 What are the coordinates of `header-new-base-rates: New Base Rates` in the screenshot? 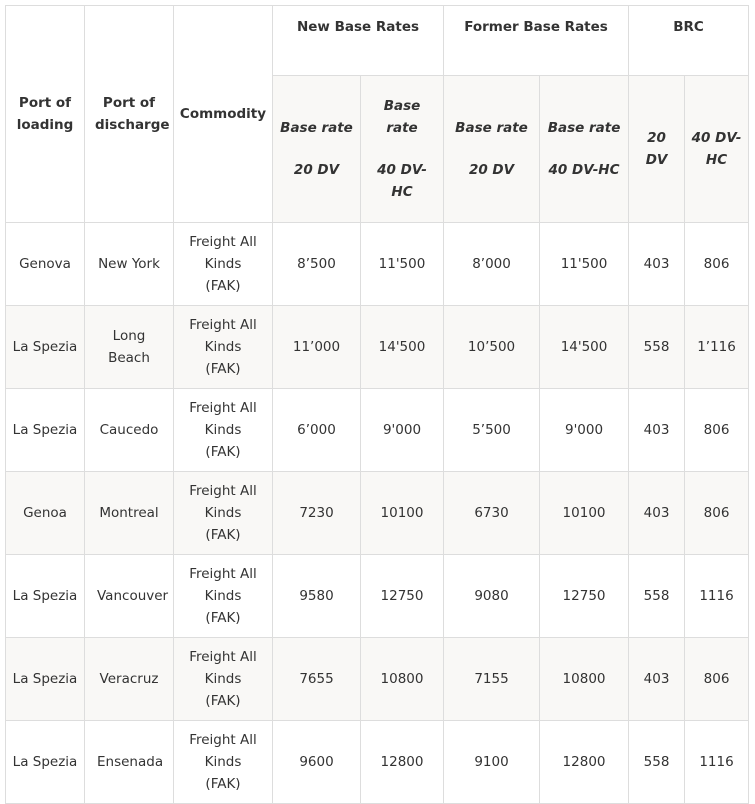 It's located at (358, 40).